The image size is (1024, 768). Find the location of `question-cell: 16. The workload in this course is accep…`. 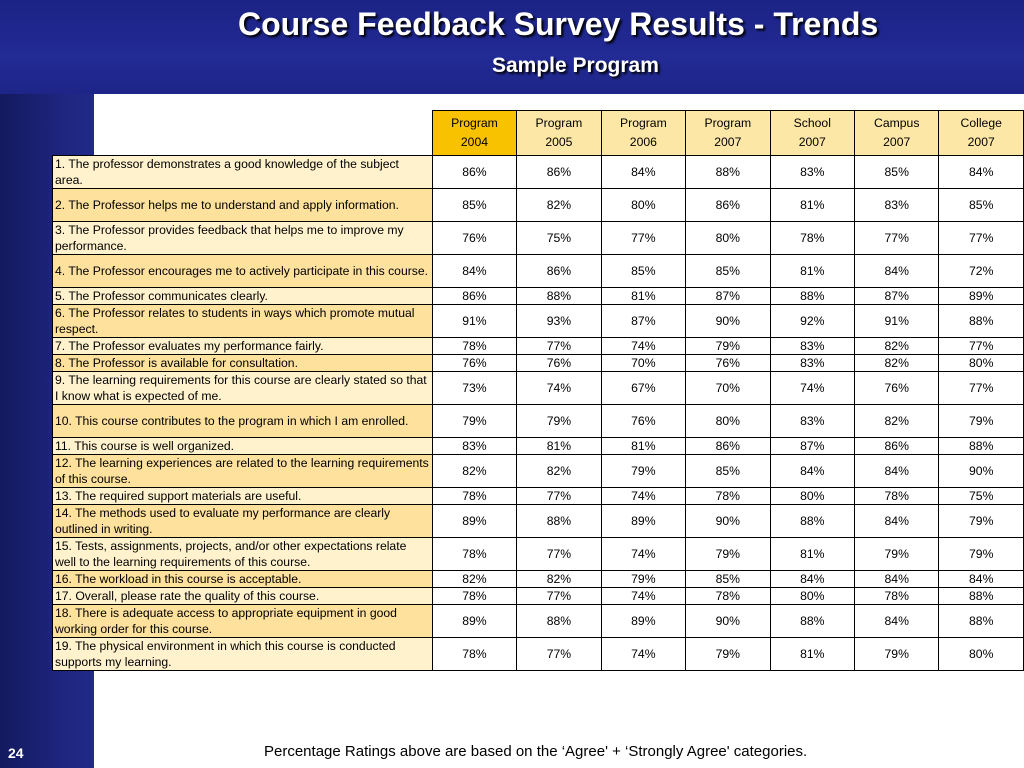

question-cell: 16. The workload in this course is accep… is located at coordinates (242, 579).